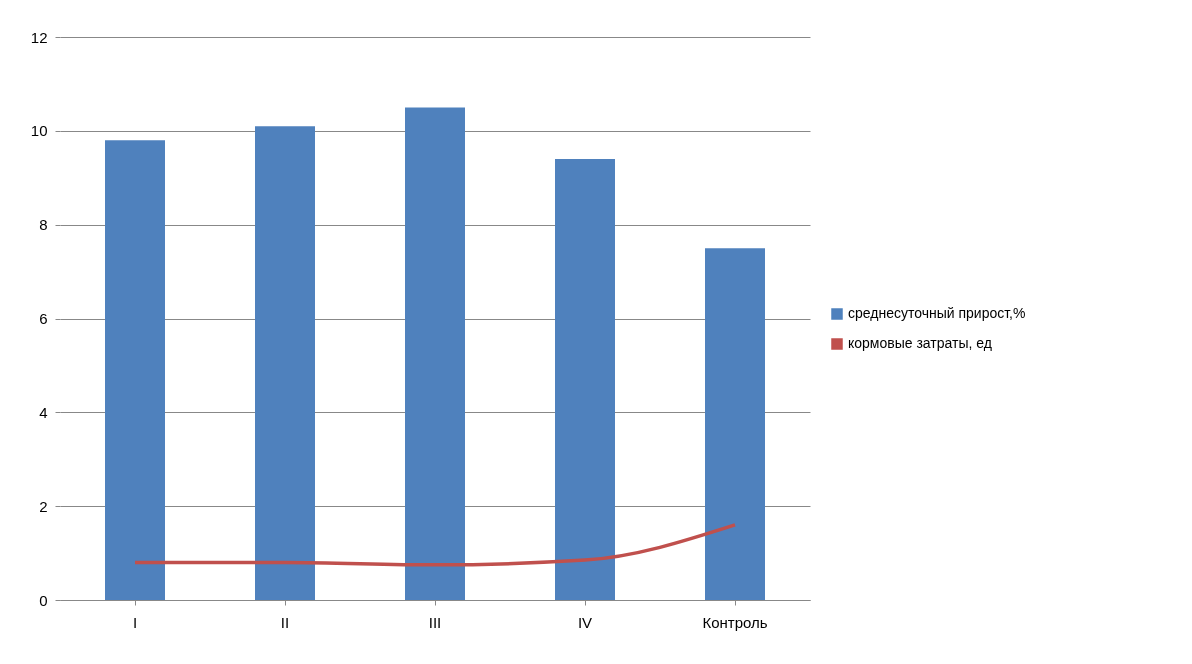 The height and width of the screenshot is (664, 1192). Describe the element at coordinates (920, 343) in the screenshot. I see `legend-label: кормовые затраты, ед` at that location.